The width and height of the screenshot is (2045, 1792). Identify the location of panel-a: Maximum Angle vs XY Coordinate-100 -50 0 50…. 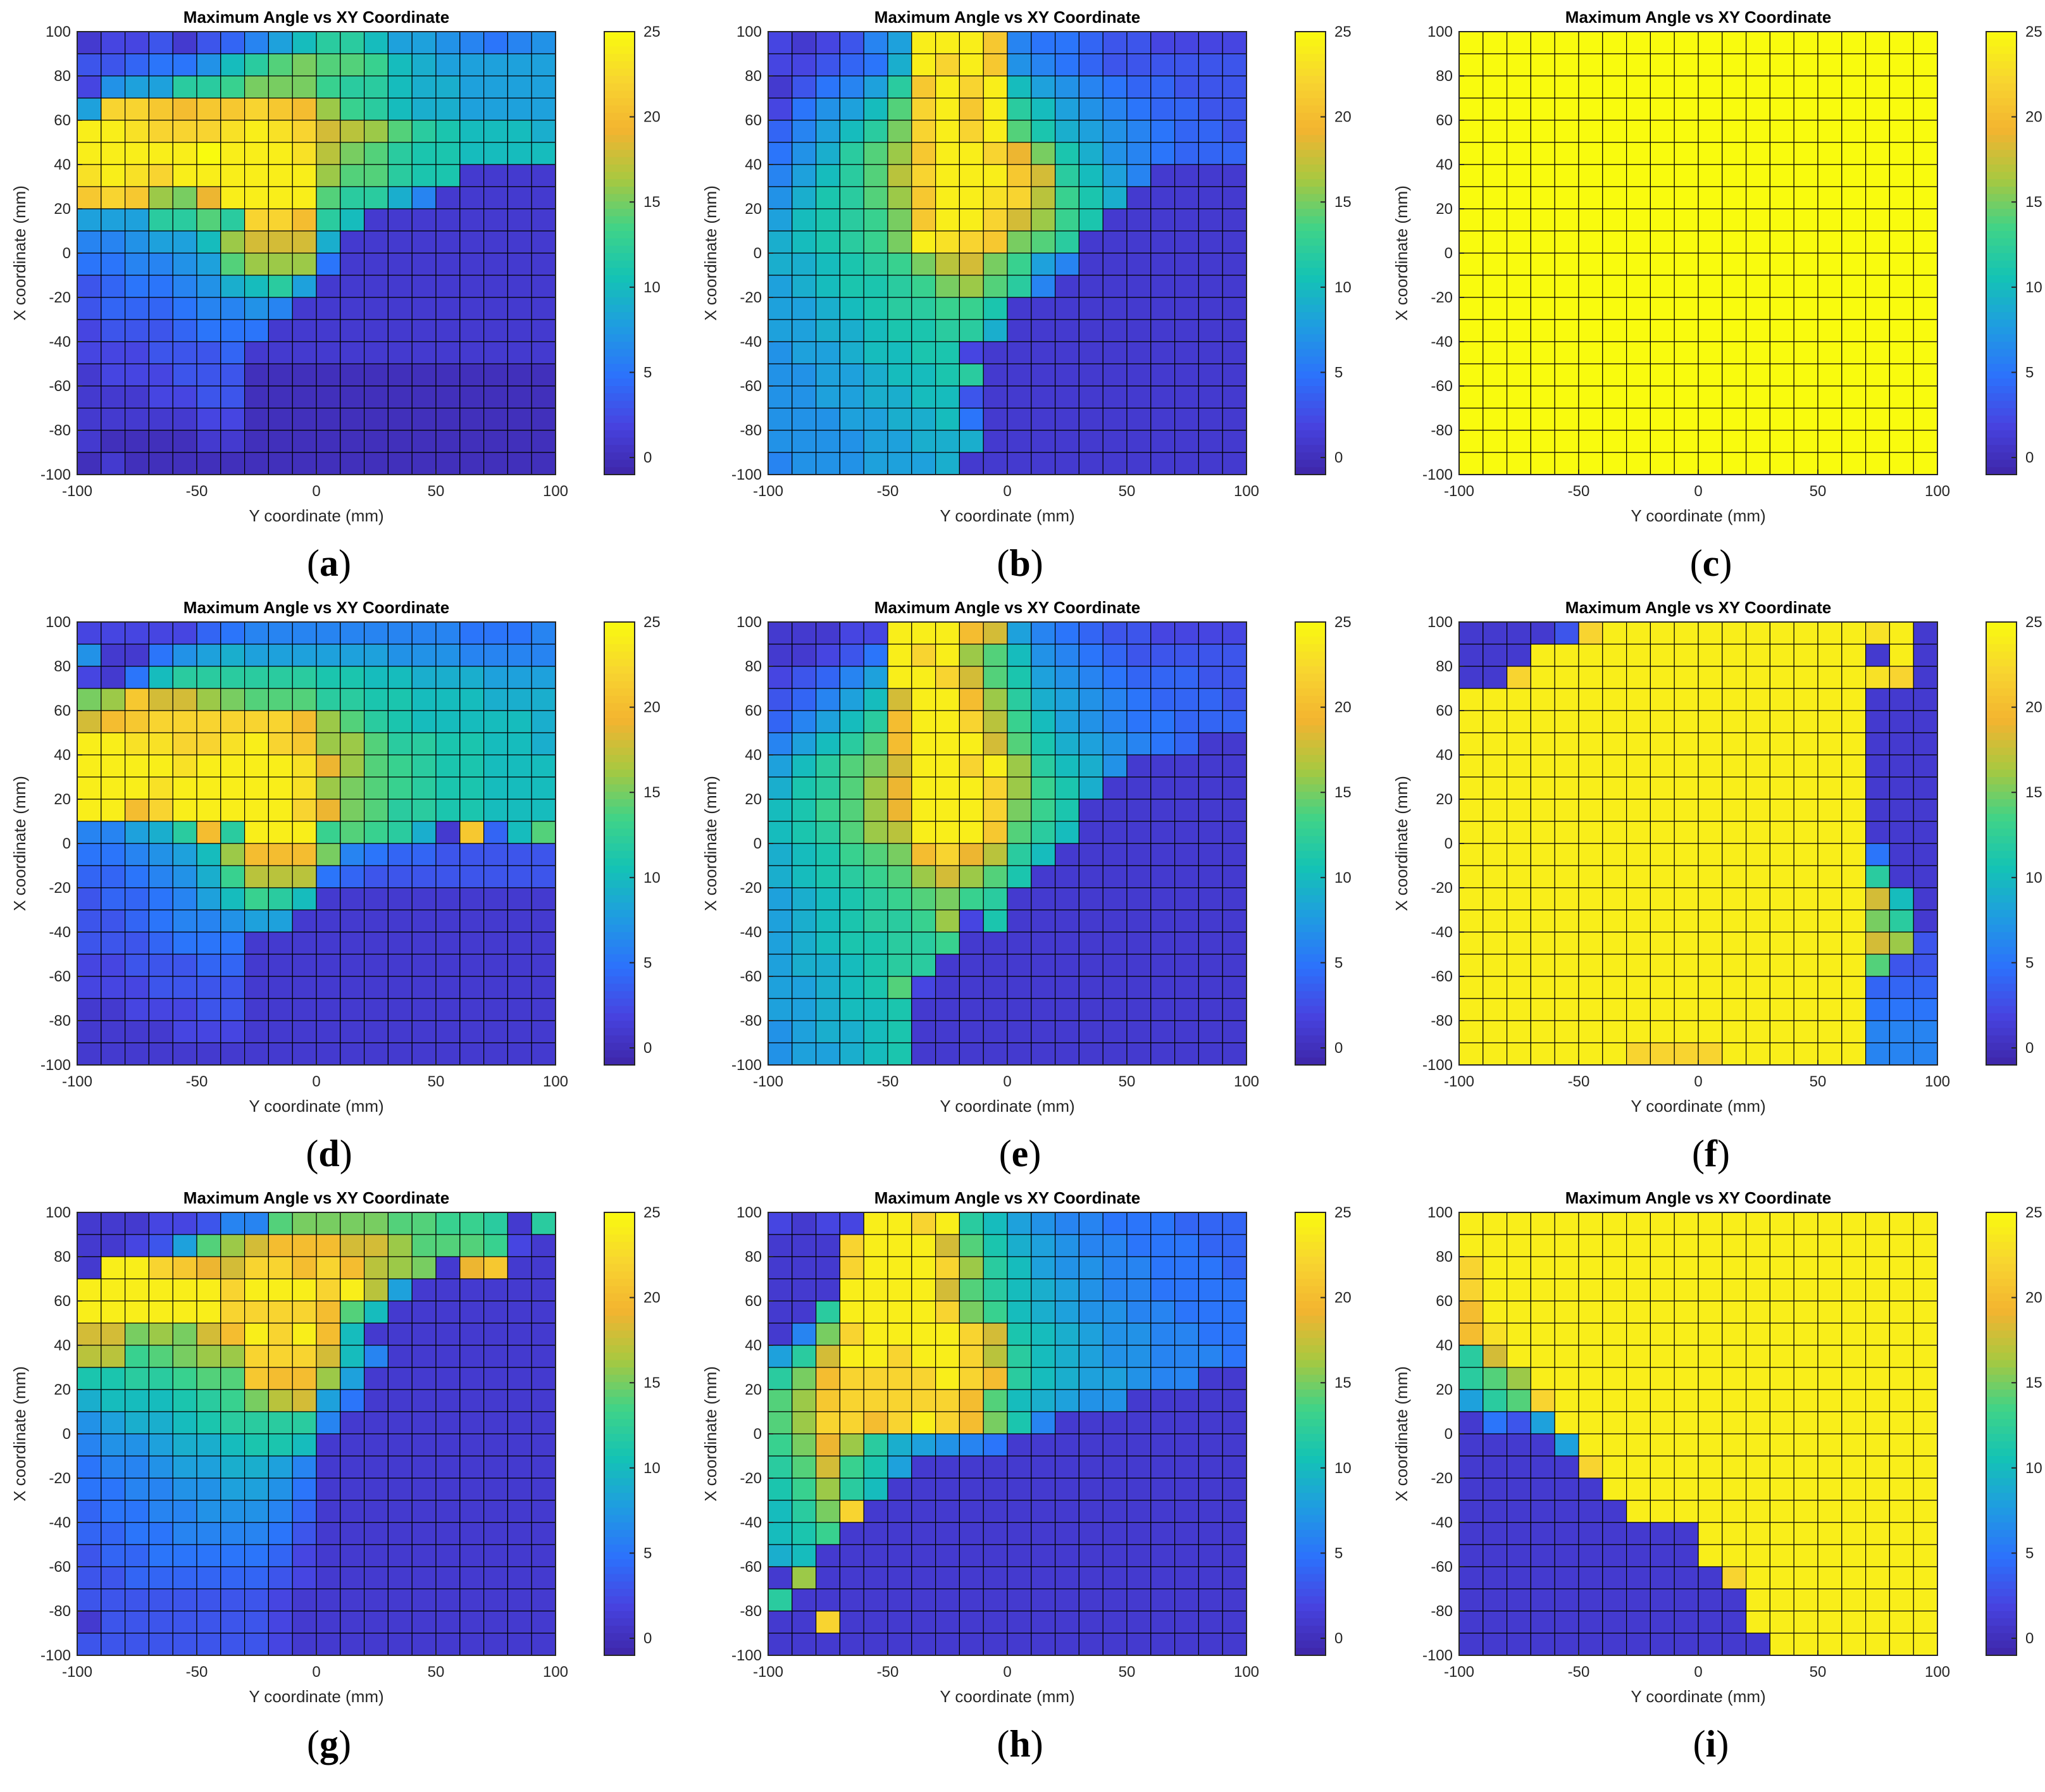
(335, 296).